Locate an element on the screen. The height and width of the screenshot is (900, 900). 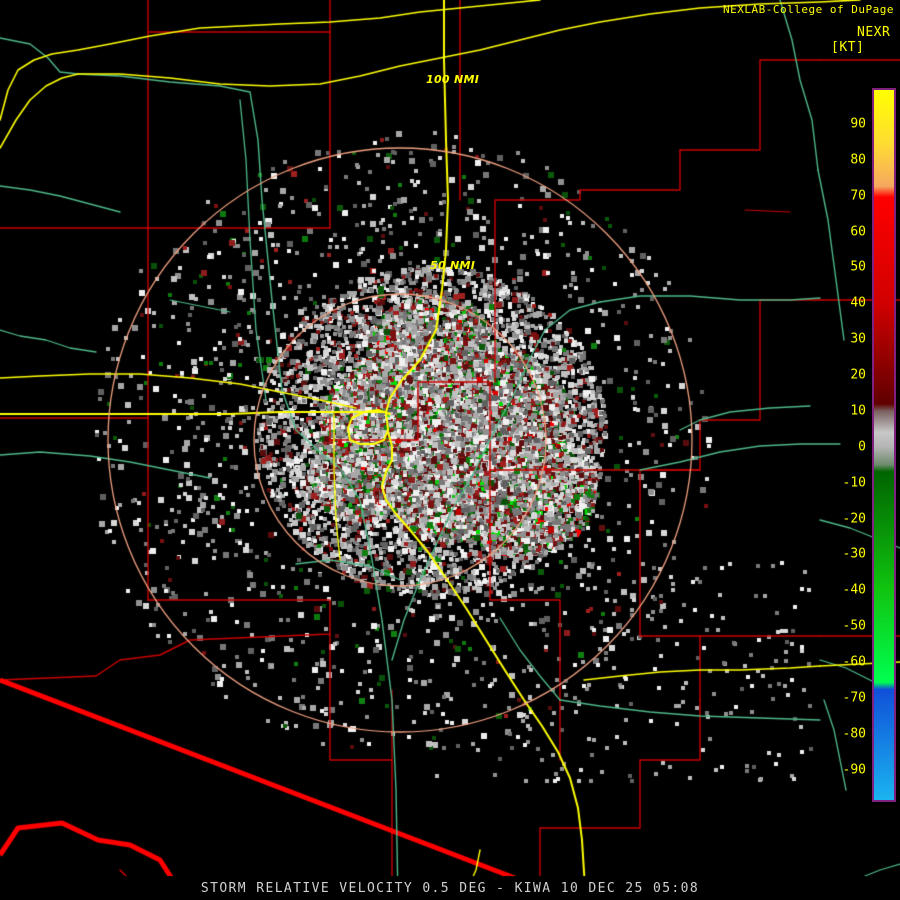
colorbar-tick-neg90: -90 is located at coordinates (854, 770).